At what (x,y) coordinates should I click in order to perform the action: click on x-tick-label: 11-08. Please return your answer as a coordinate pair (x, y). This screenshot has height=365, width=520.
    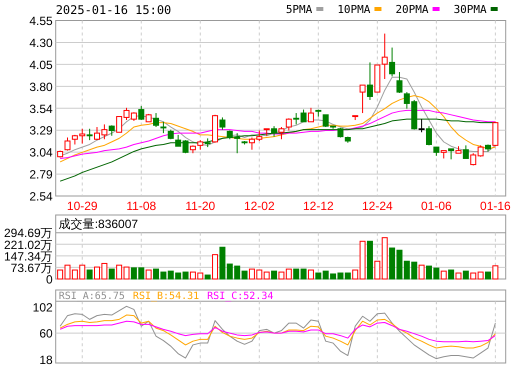
    Looking at the image, I should click on (141, 206).